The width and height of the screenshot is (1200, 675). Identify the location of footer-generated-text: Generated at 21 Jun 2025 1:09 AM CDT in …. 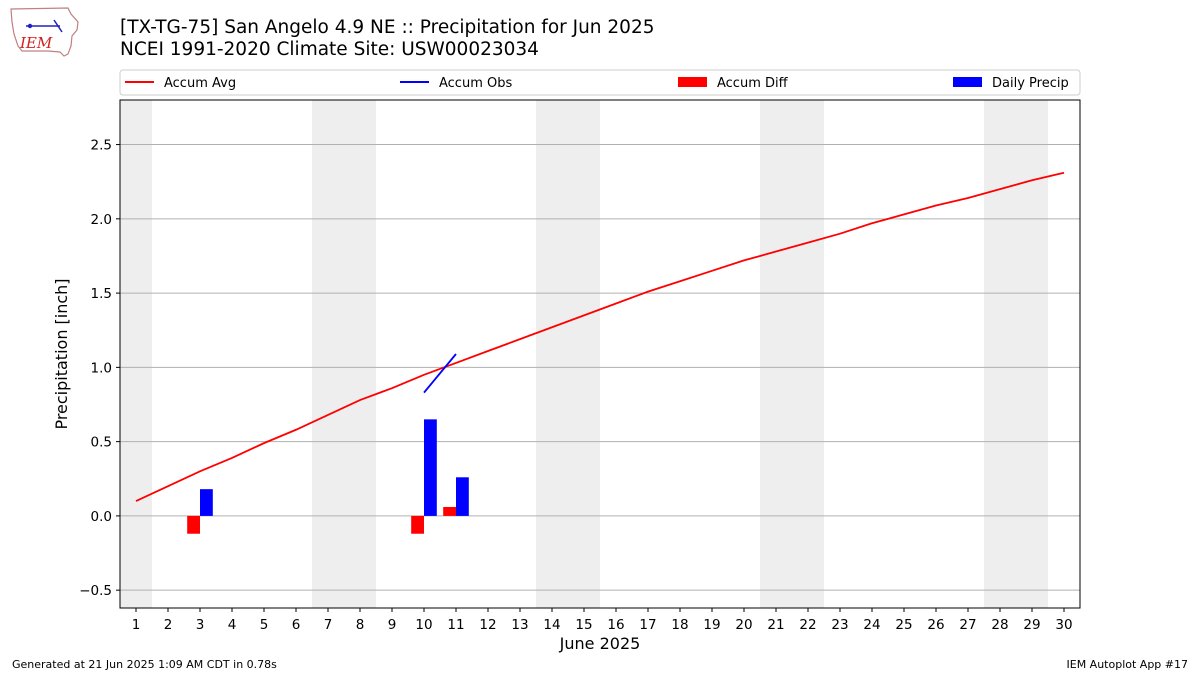
(144, 664).